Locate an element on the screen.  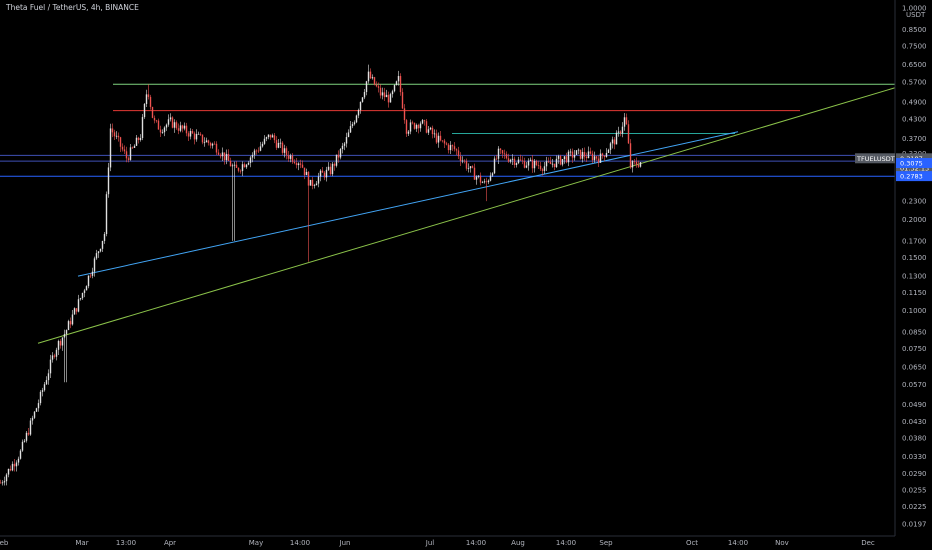
x-tick-label: 14:00 is located at coordinates (566, 543).